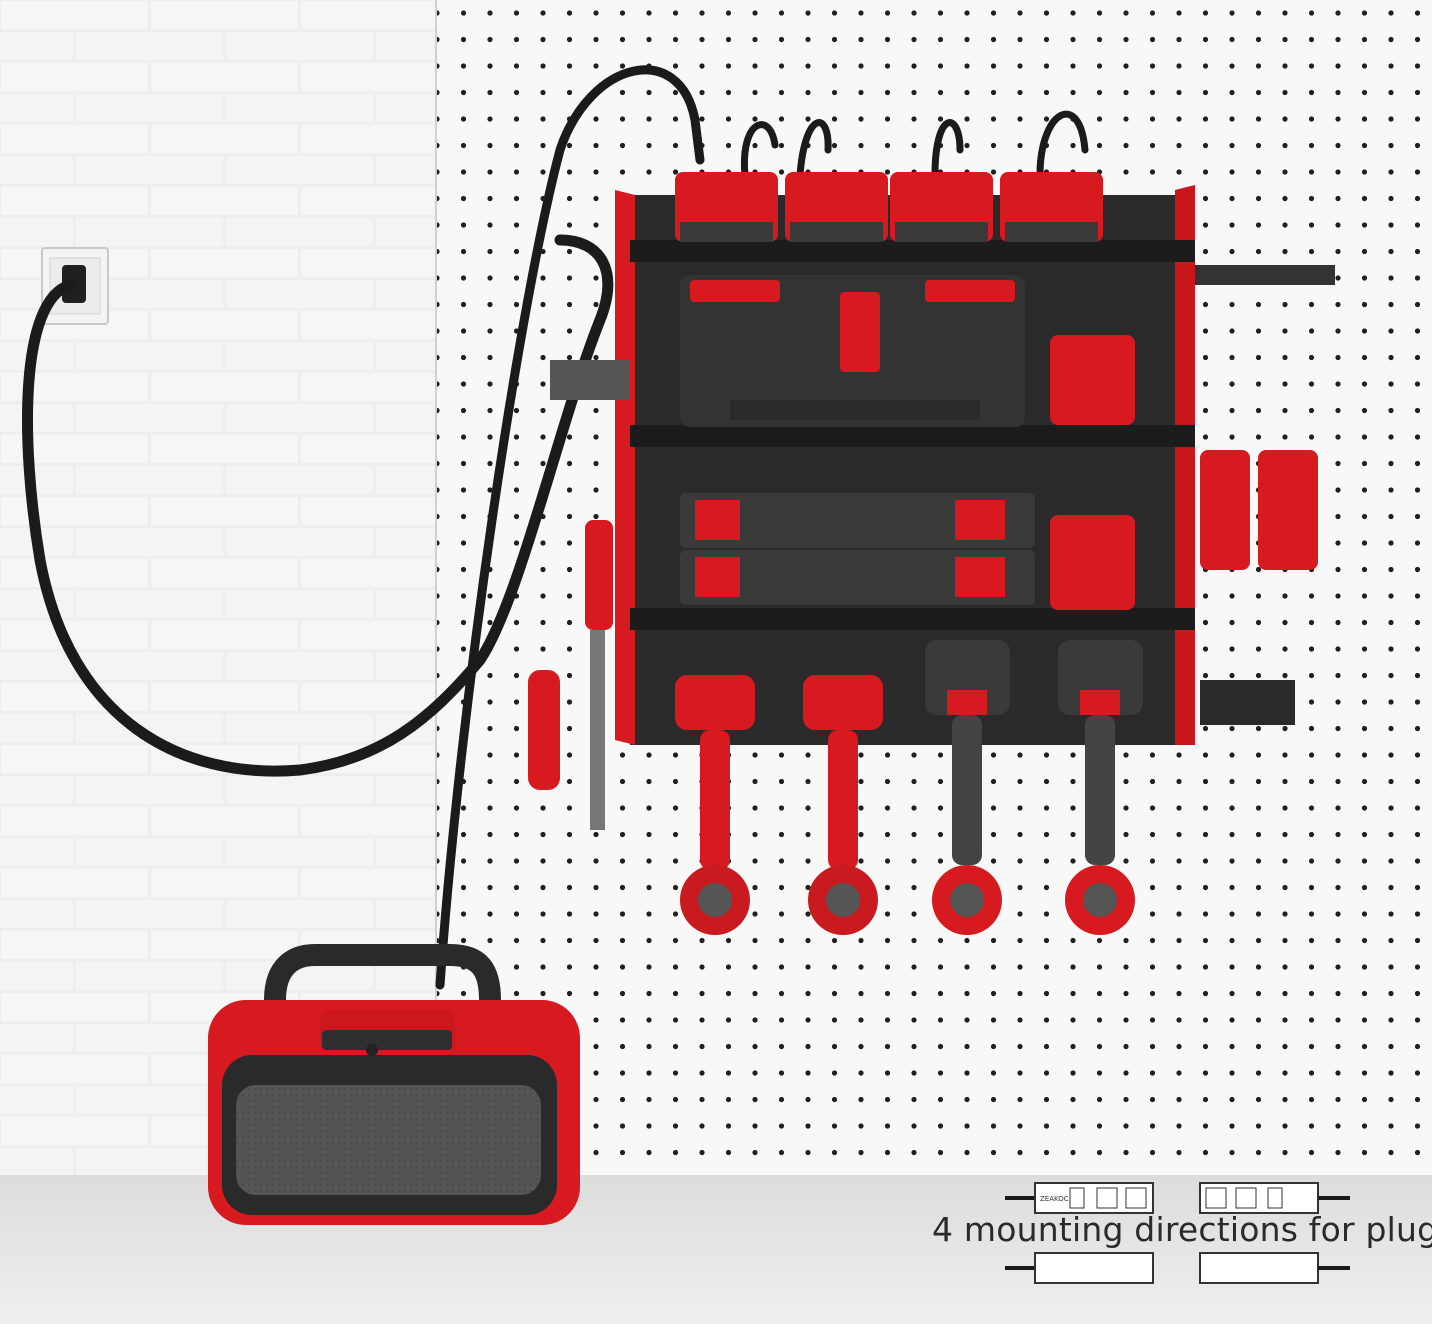 The width and height of the screenshot is (1432, 1324). Describe the element at coordinates (852, 351) in the screenshot. I see `toolbox` at that location.